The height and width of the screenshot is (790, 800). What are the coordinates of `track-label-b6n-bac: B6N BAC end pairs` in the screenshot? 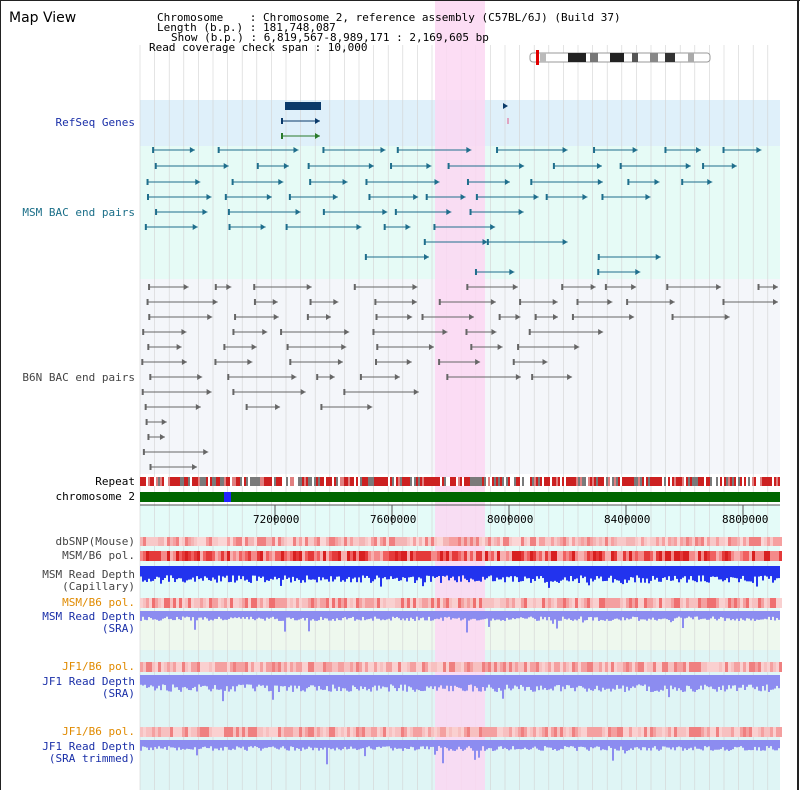 It's located at (78, 377).